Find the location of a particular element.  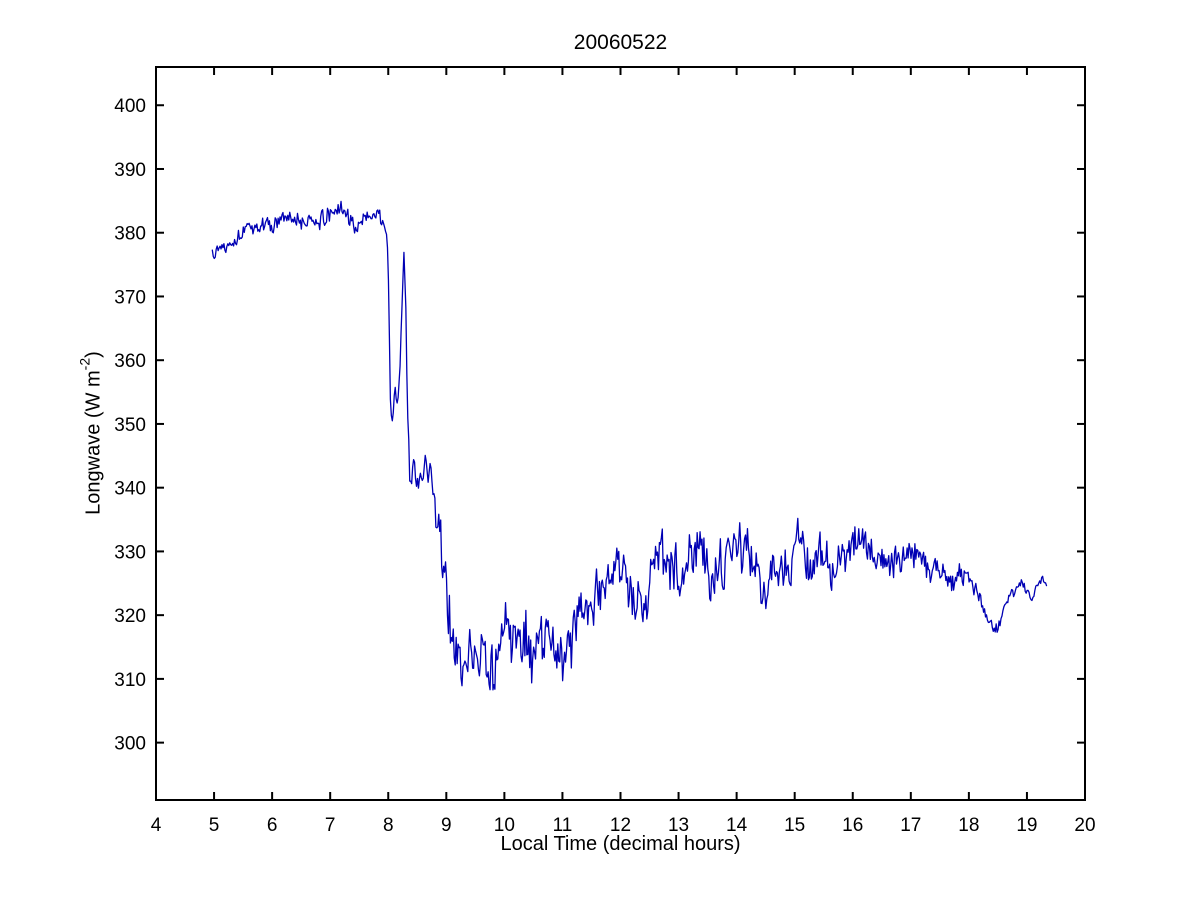

y-axis-label: Longwave (W m-2) is located at coordinates (91, 433).